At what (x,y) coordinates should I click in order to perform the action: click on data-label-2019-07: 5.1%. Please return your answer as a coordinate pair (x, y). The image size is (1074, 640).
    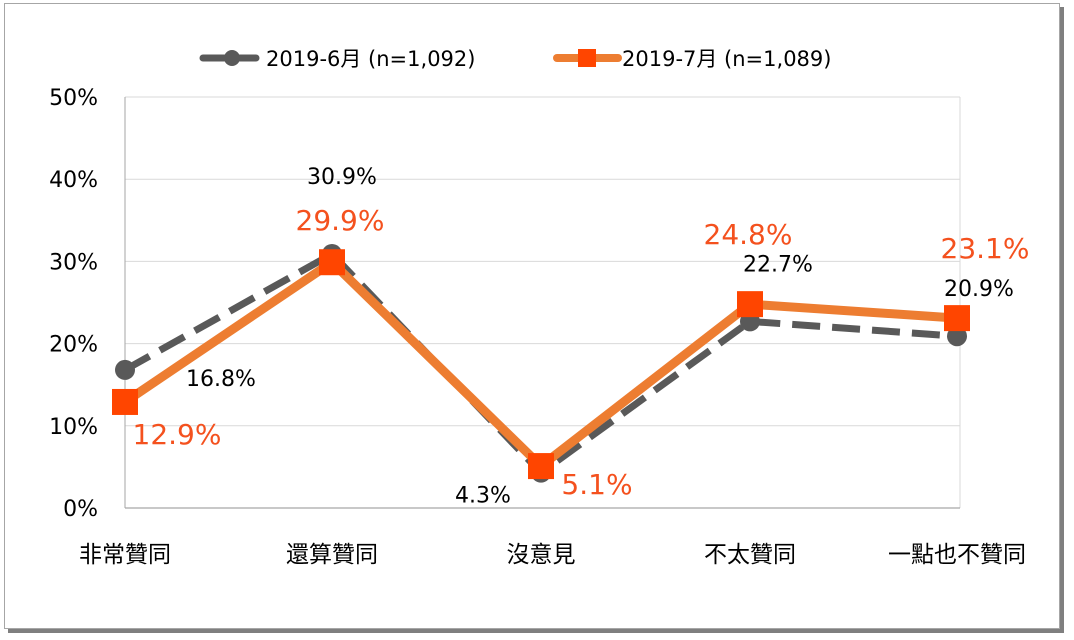
    Looking at the image, I should click on (596, 484).